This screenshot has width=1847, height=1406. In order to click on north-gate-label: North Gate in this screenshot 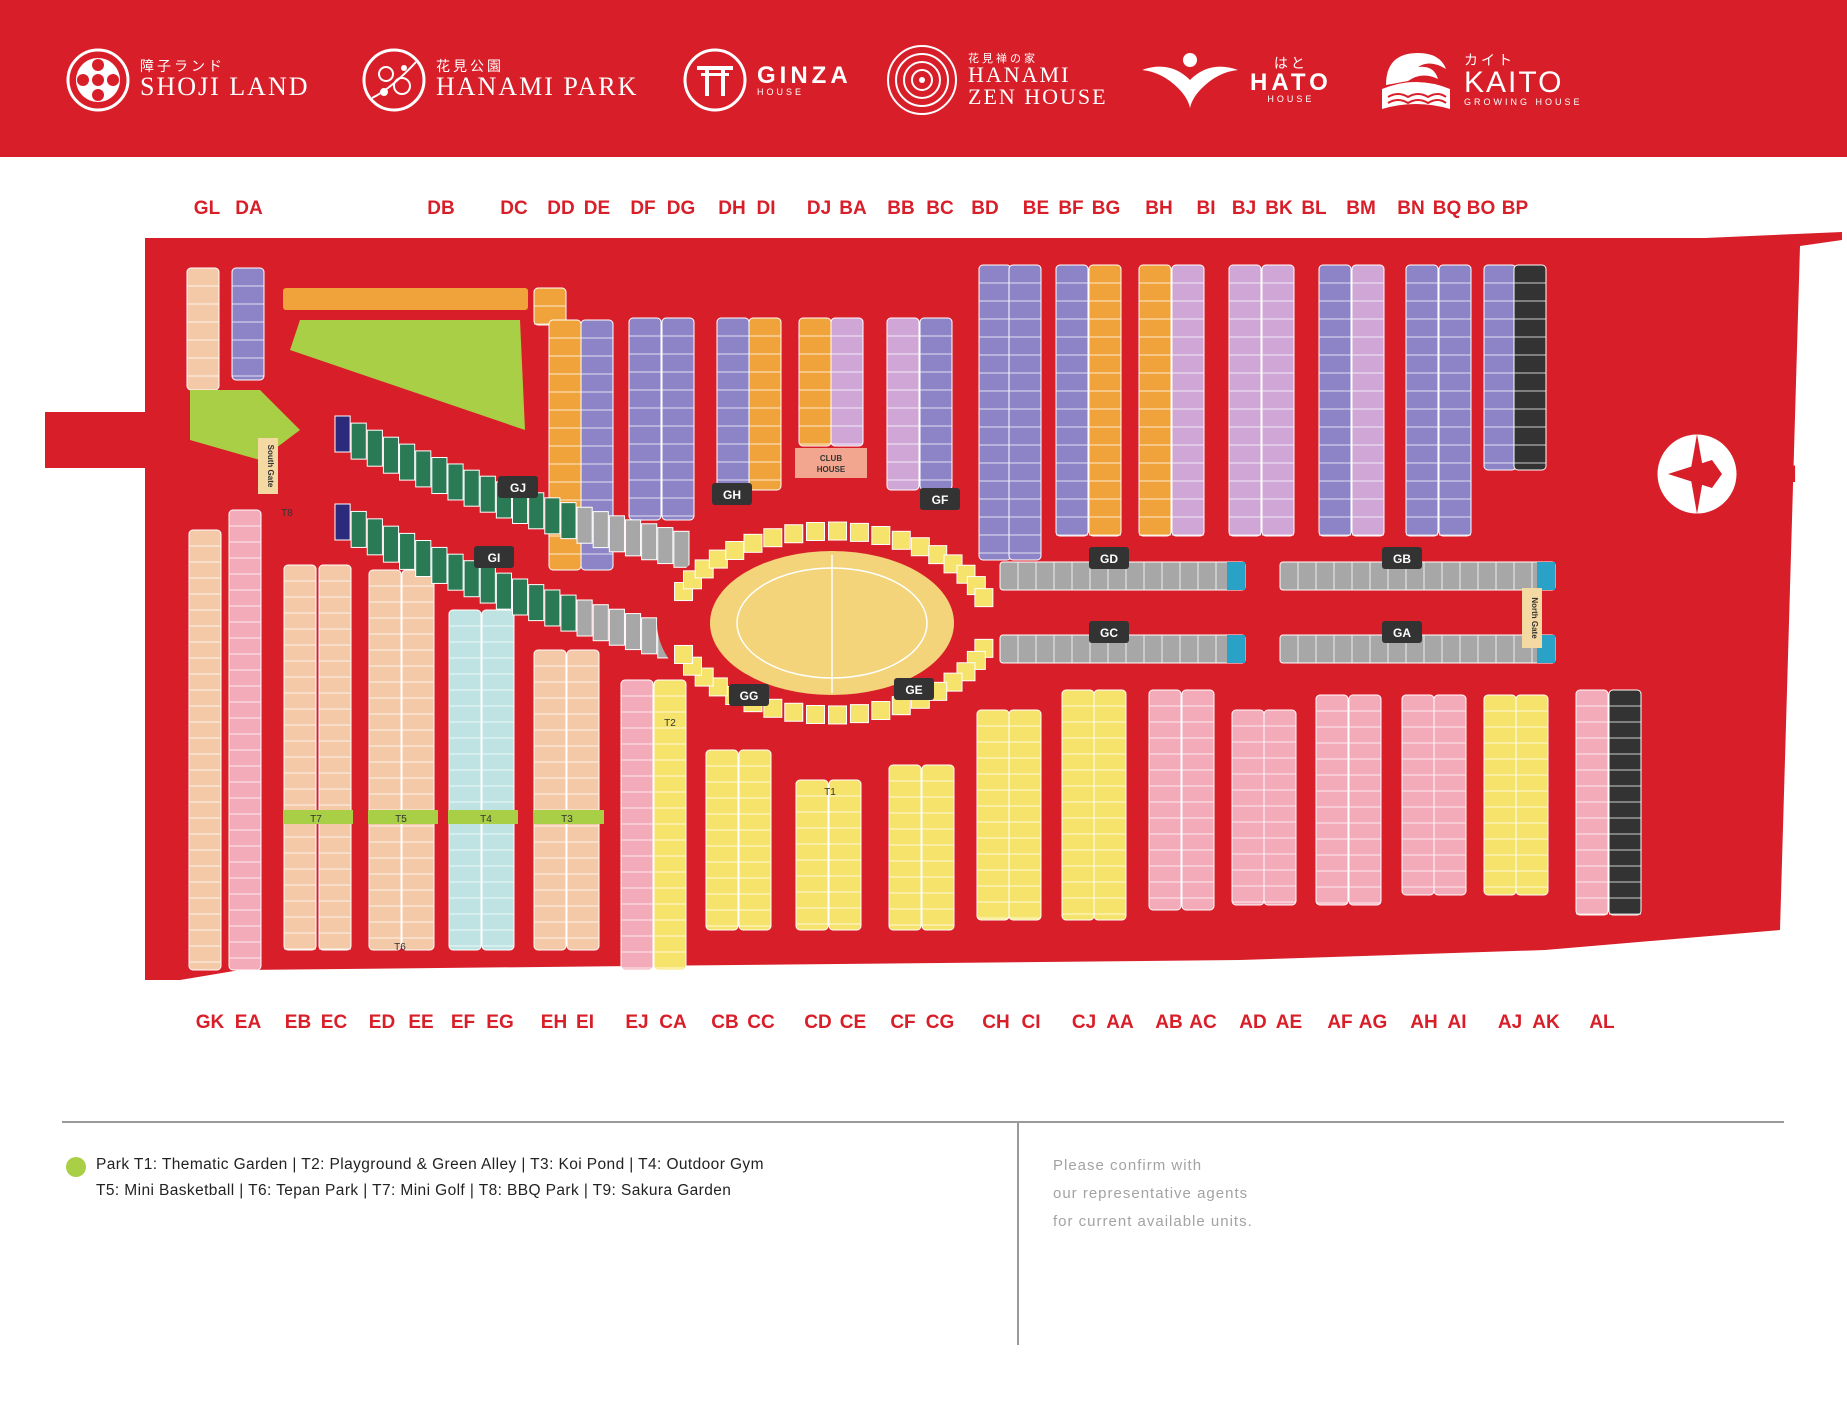, I will do `click(1534, 618)`.